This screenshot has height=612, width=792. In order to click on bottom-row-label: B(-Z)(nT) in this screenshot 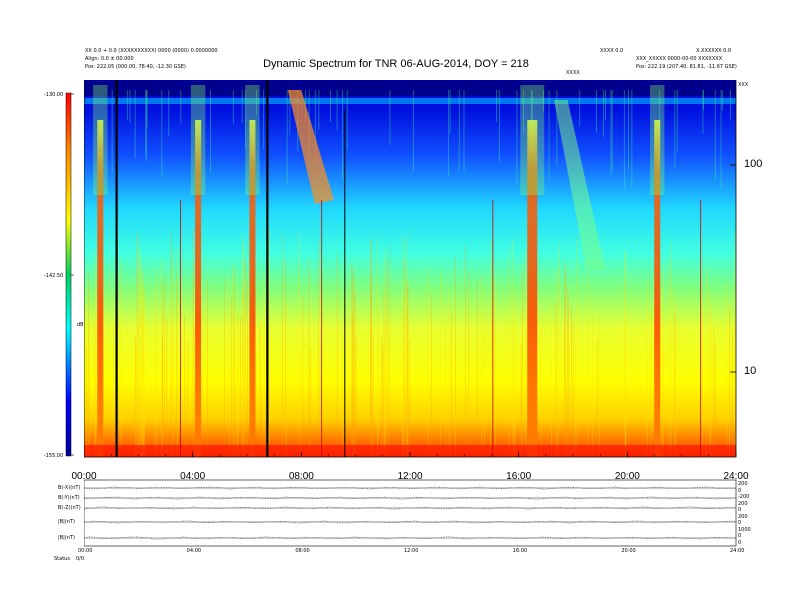, I will do `click(69, 508)`.